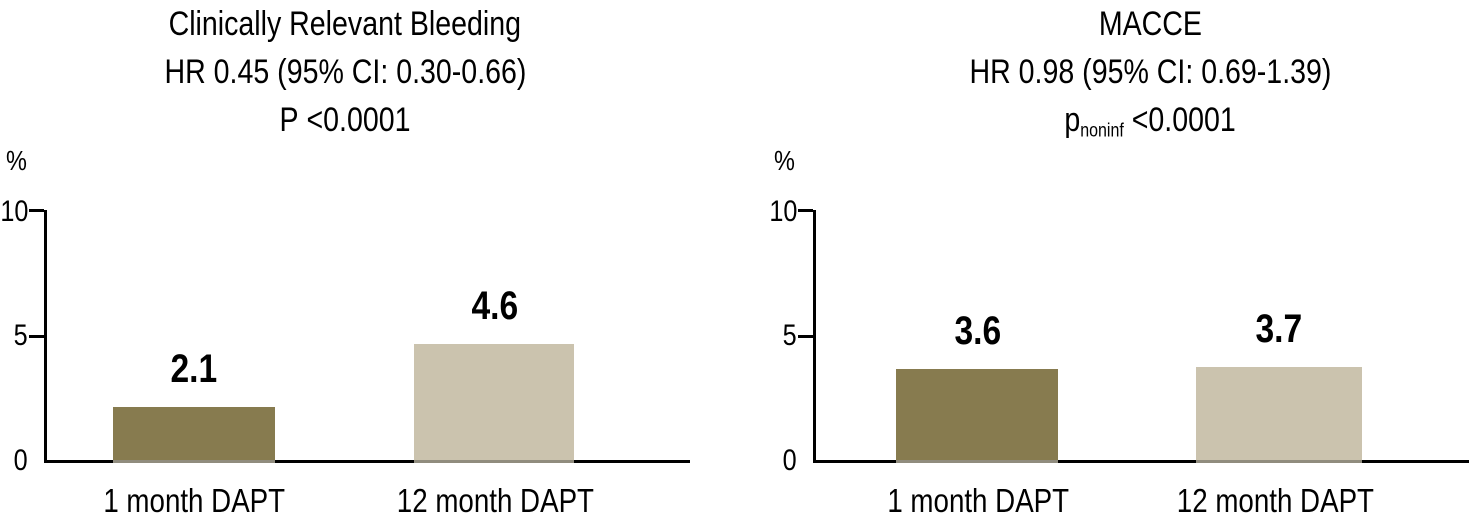 This screenshot has width=1470, height=530. Describe the element at coordinates (495, 306) in the screenshot. I see `bar-value-label: 4.6` at that location.